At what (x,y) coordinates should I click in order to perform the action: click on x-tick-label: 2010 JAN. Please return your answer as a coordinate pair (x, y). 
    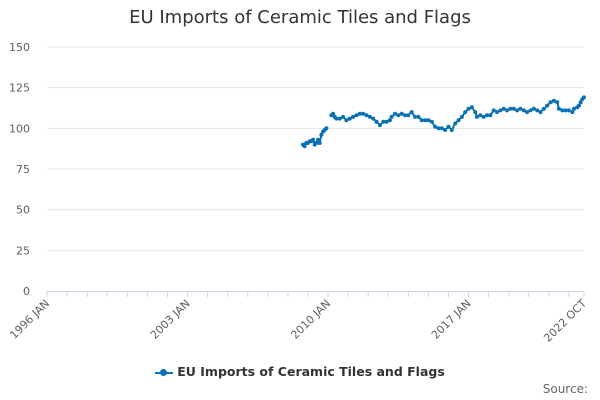
    Looking at the image, I should click on (310, 319).